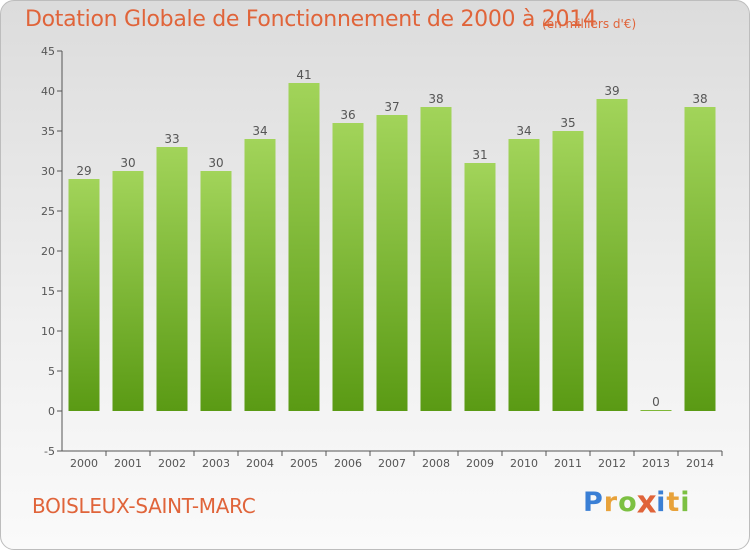 Image resolution: width=750 pixels, height=550 pixels. Describe the element at coordinates (589, 24) in the screenshot. I see `chart-unit: (en milliers d'€)` at that location.